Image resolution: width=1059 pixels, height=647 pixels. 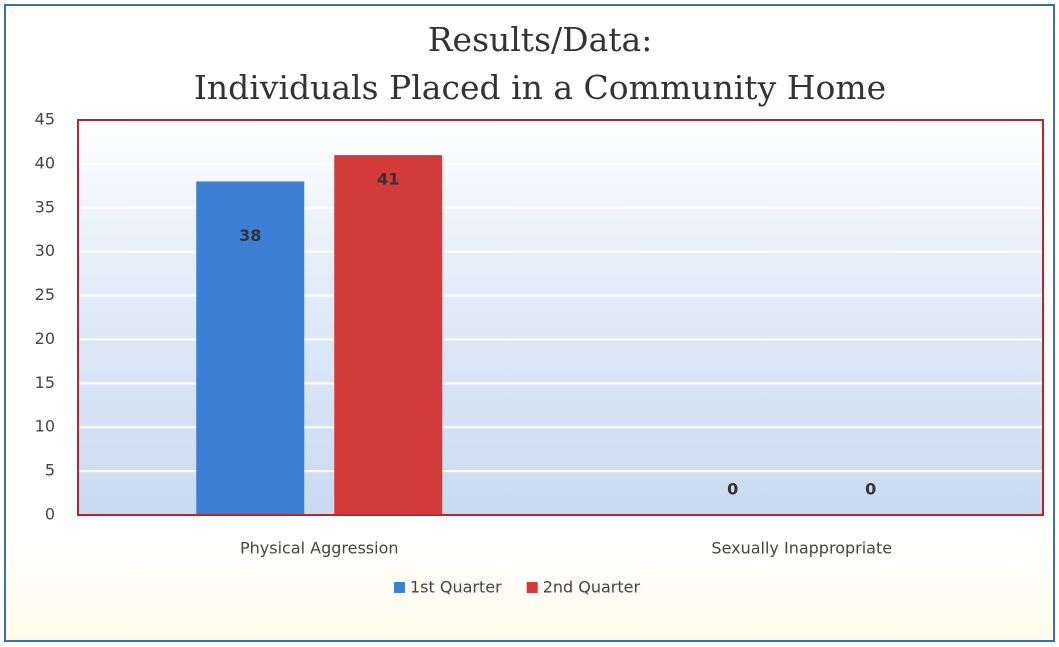 What do you see at coordinates (456, 587) in the screenshot?
I see `legend-label: 1st Quarter` at bounding box center [456, 587].